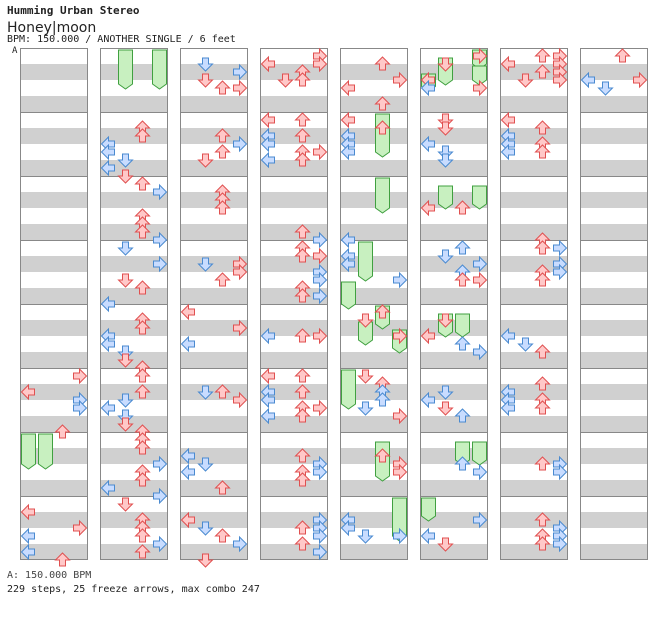 Image resolution: width=672 pixels, height=620 pixels. What do you see at coordinates (49, 575) in the screenshot?
I see `bpm-summary: A: 150.000 BPM` at bounding box center [49, 575].